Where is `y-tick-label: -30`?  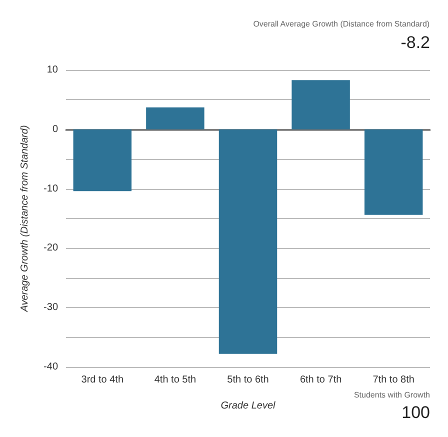
y-tick-label: -30 is located at coordinates (51, 308).